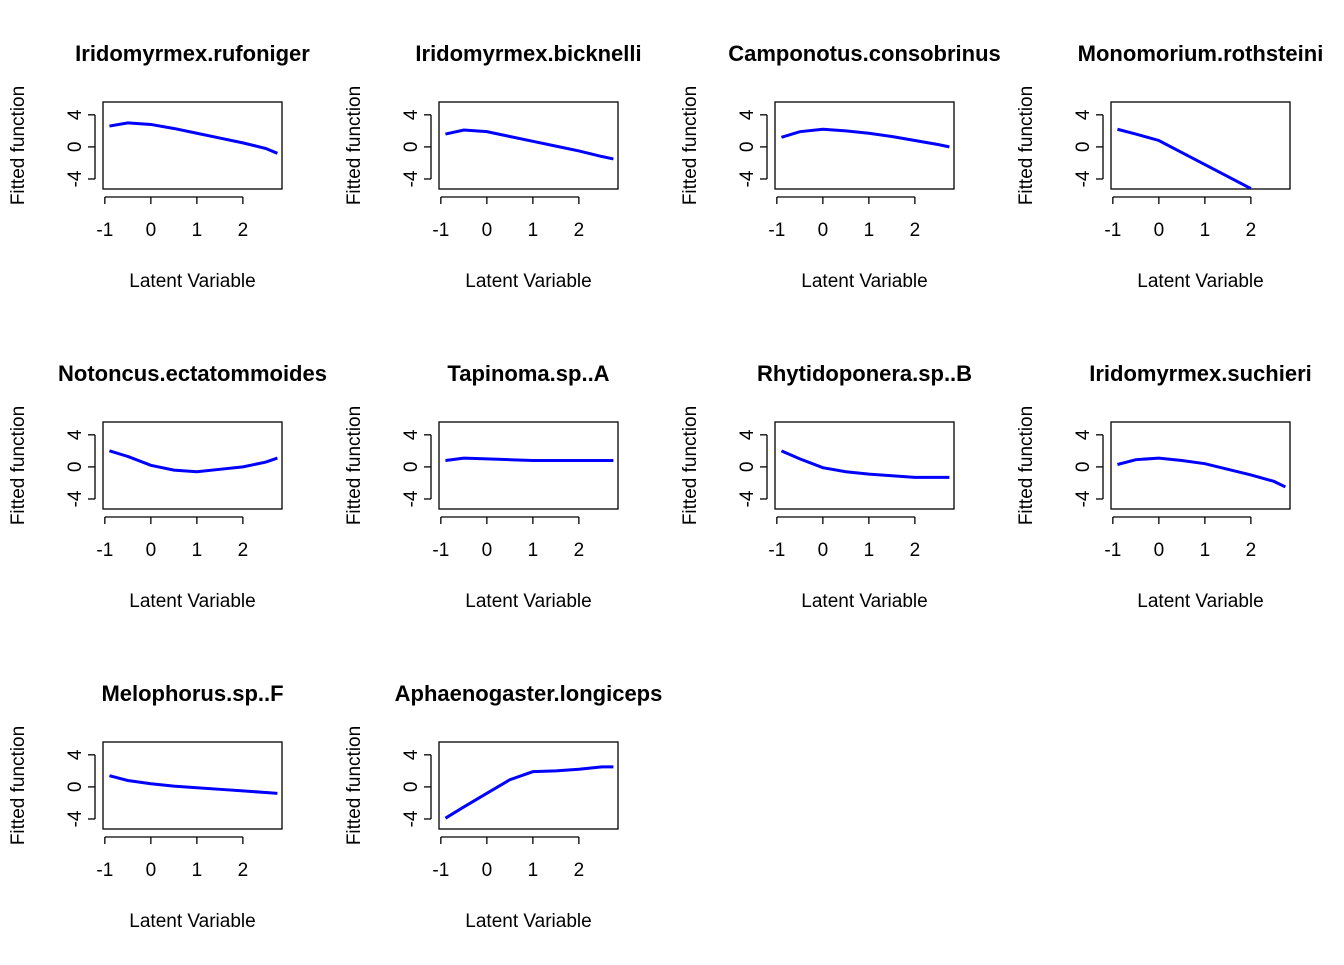  Describe the element at coordinates (1200, 373) in the screenshot. I see `panel-title: Iridomyrmex.suchieri` at that location.